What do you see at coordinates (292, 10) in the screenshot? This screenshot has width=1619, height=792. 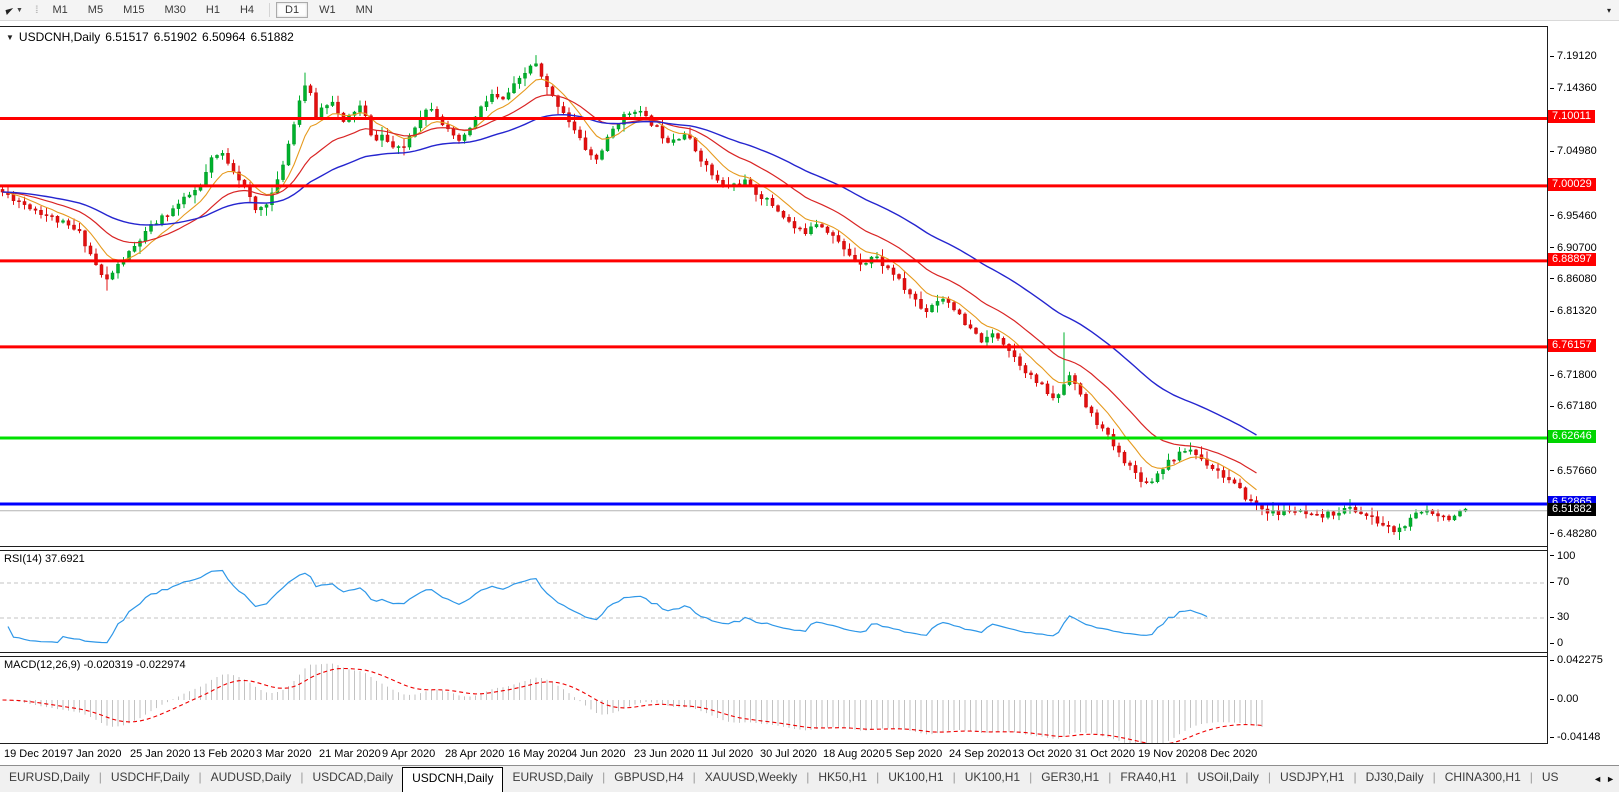 I see `timeframe-button-d1: D1` at bounding box center [292, 10].